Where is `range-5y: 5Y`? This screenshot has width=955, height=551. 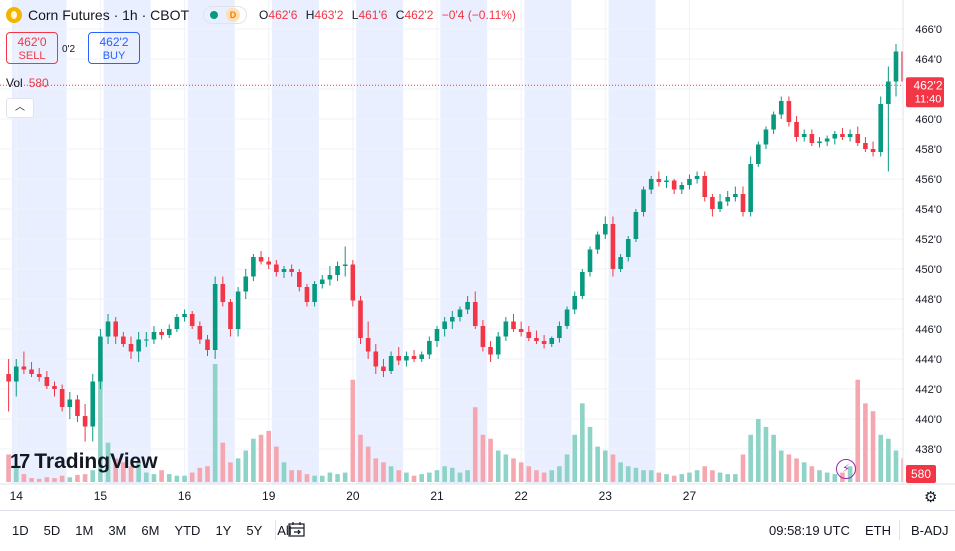
range-5y: 5Y is located at coordinates (254, 530).